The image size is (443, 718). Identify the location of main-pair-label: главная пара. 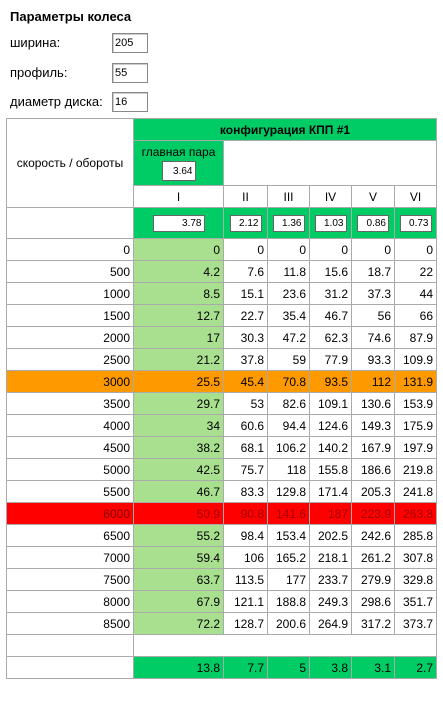
(178, 152).